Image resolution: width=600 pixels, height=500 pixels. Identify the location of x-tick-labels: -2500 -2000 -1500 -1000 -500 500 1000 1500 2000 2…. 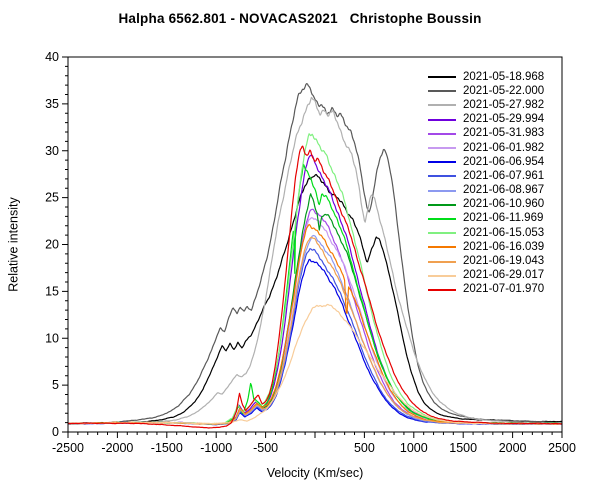
(314, 448).